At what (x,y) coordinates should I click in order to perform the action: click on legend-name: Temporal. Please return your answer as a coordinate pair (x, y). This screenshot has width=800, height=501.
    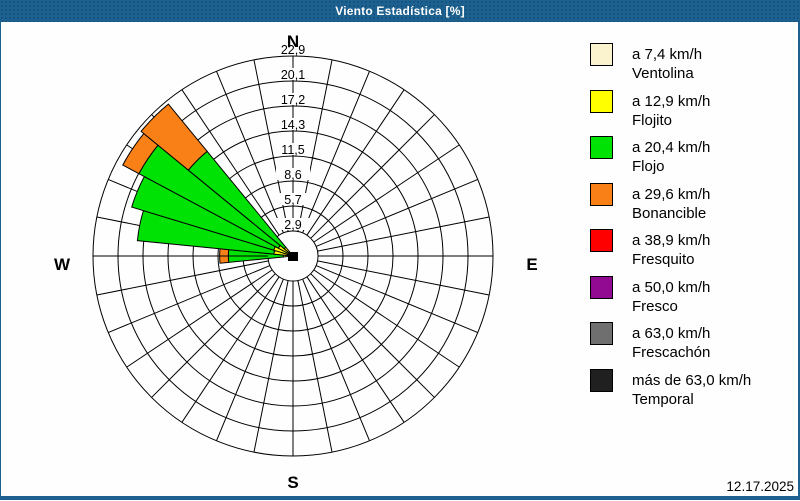
    Looking at the image, I should click on (691, 399).